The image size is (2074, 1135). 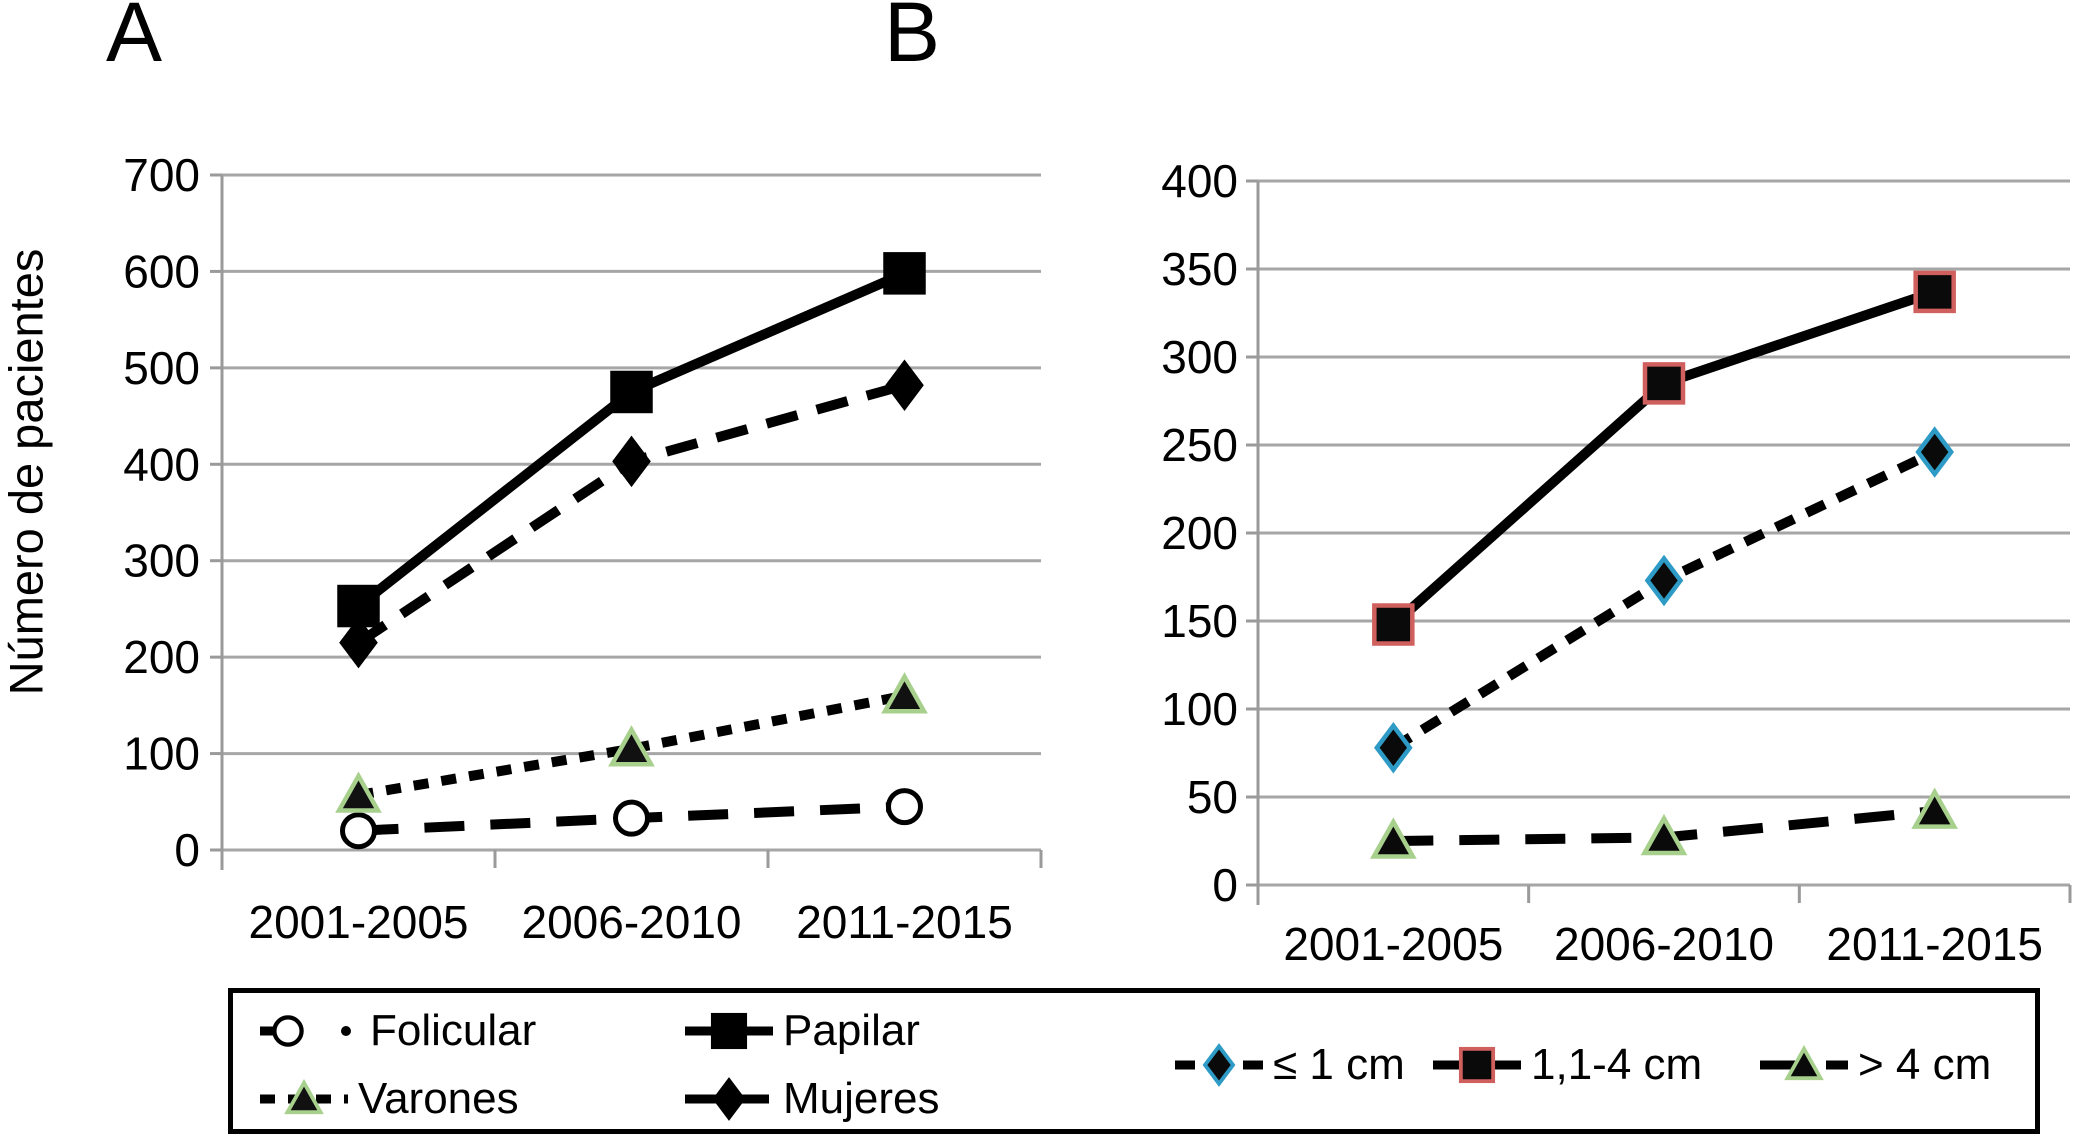 What do you see at coordinates (305, 1031) in the screenshot?
I see `legend-swatch-circle-open-icon` at bounding box center [305, 1031].